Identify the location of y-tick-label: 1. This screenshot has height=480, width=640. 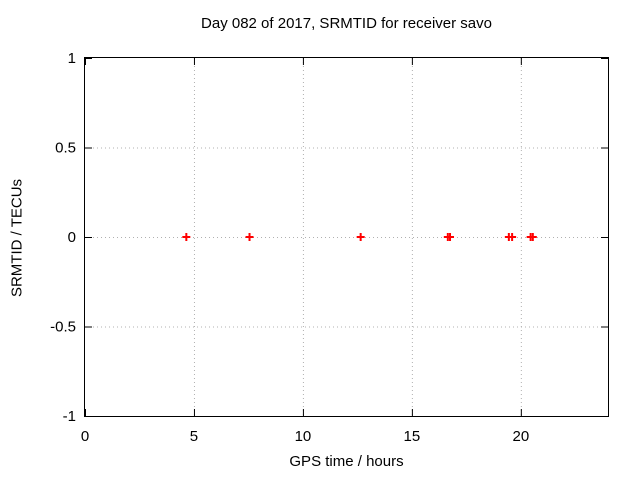
(72, 58).